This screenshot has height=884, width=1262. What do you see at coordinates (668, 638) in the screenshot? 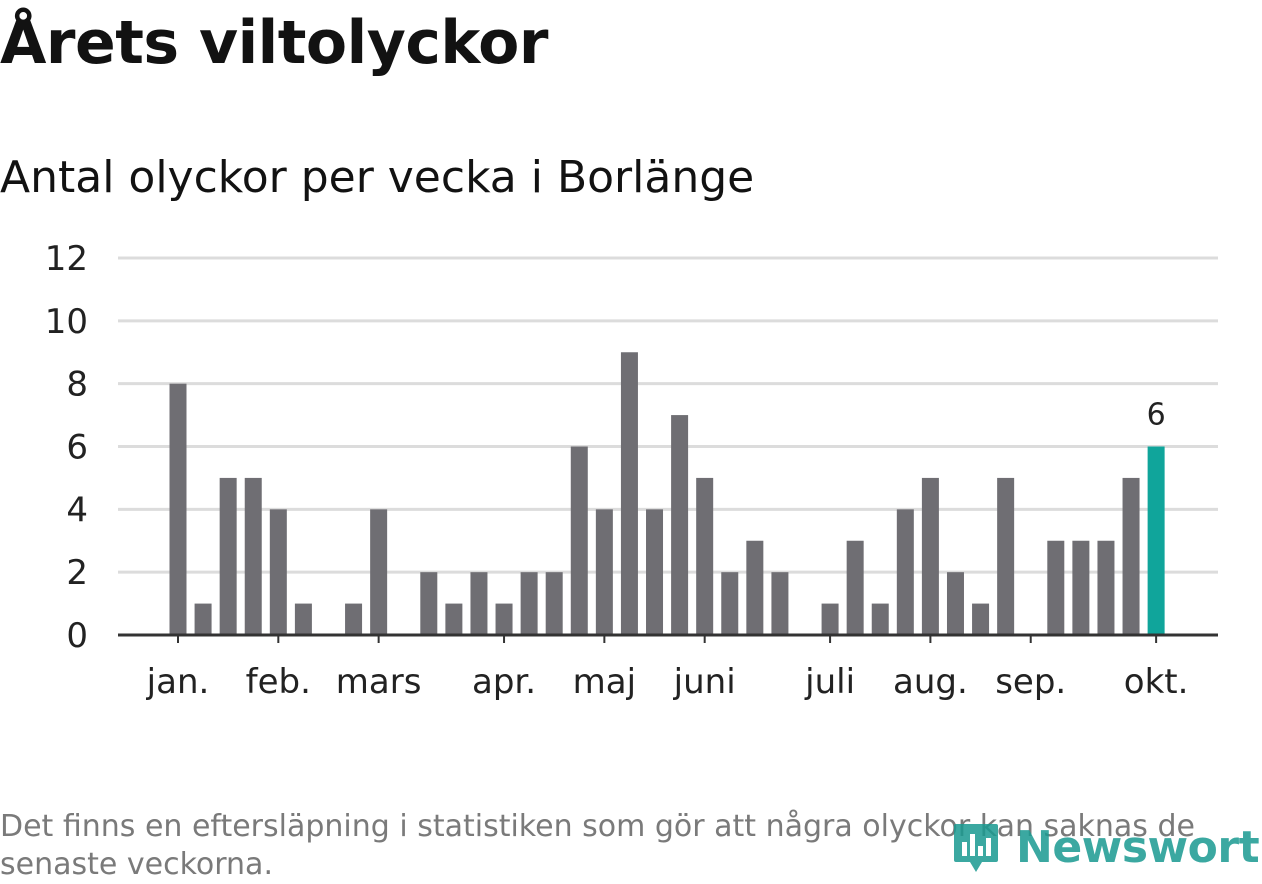
I see `x-axis` at bounding box center [668, 638].